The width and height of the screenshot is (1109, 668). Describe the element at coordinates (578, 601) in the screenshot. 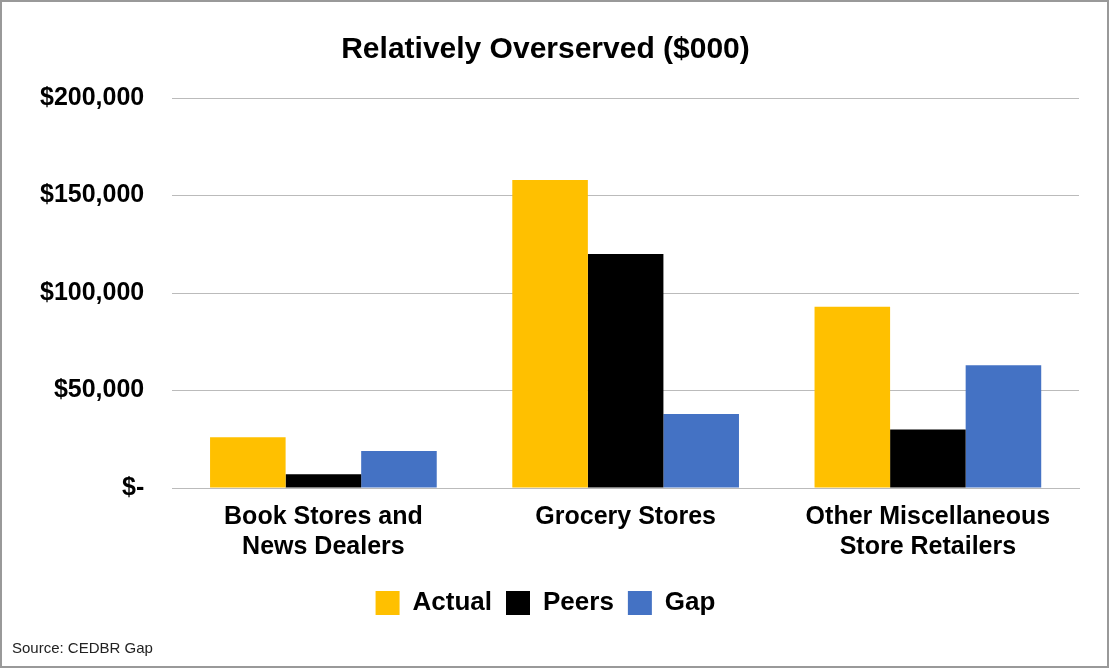

I see `legend-label: Peers` at that location.